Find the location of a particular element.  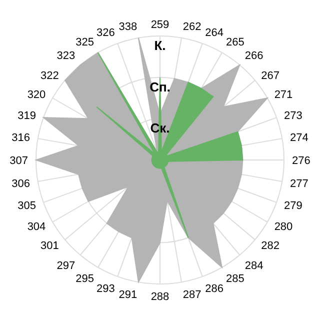

spoke-label: 307 is located at coordinates (19, 160).